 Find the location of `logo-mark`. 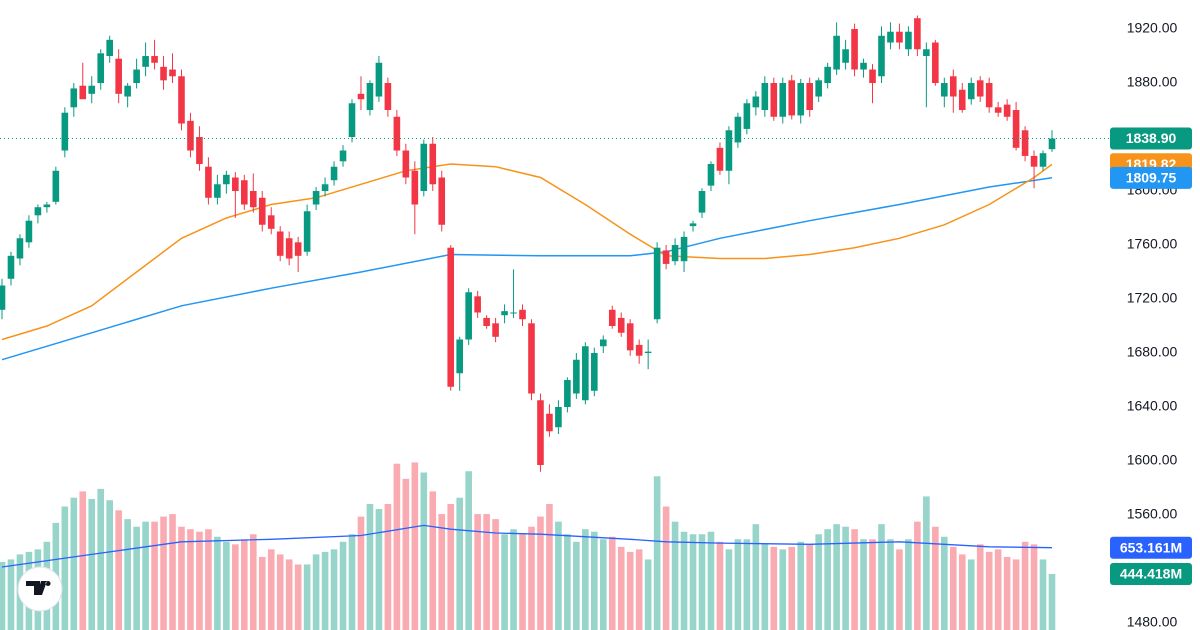

logo-mark is located at coordinates (38, 588).